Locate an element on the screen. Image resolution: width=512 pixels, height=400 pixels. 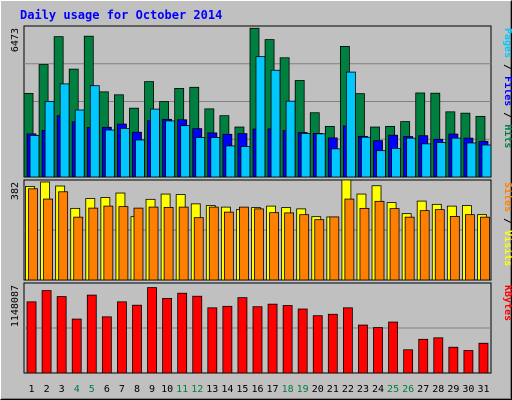
x-axis-day-label: 17 is located at coordinates (273, 389).